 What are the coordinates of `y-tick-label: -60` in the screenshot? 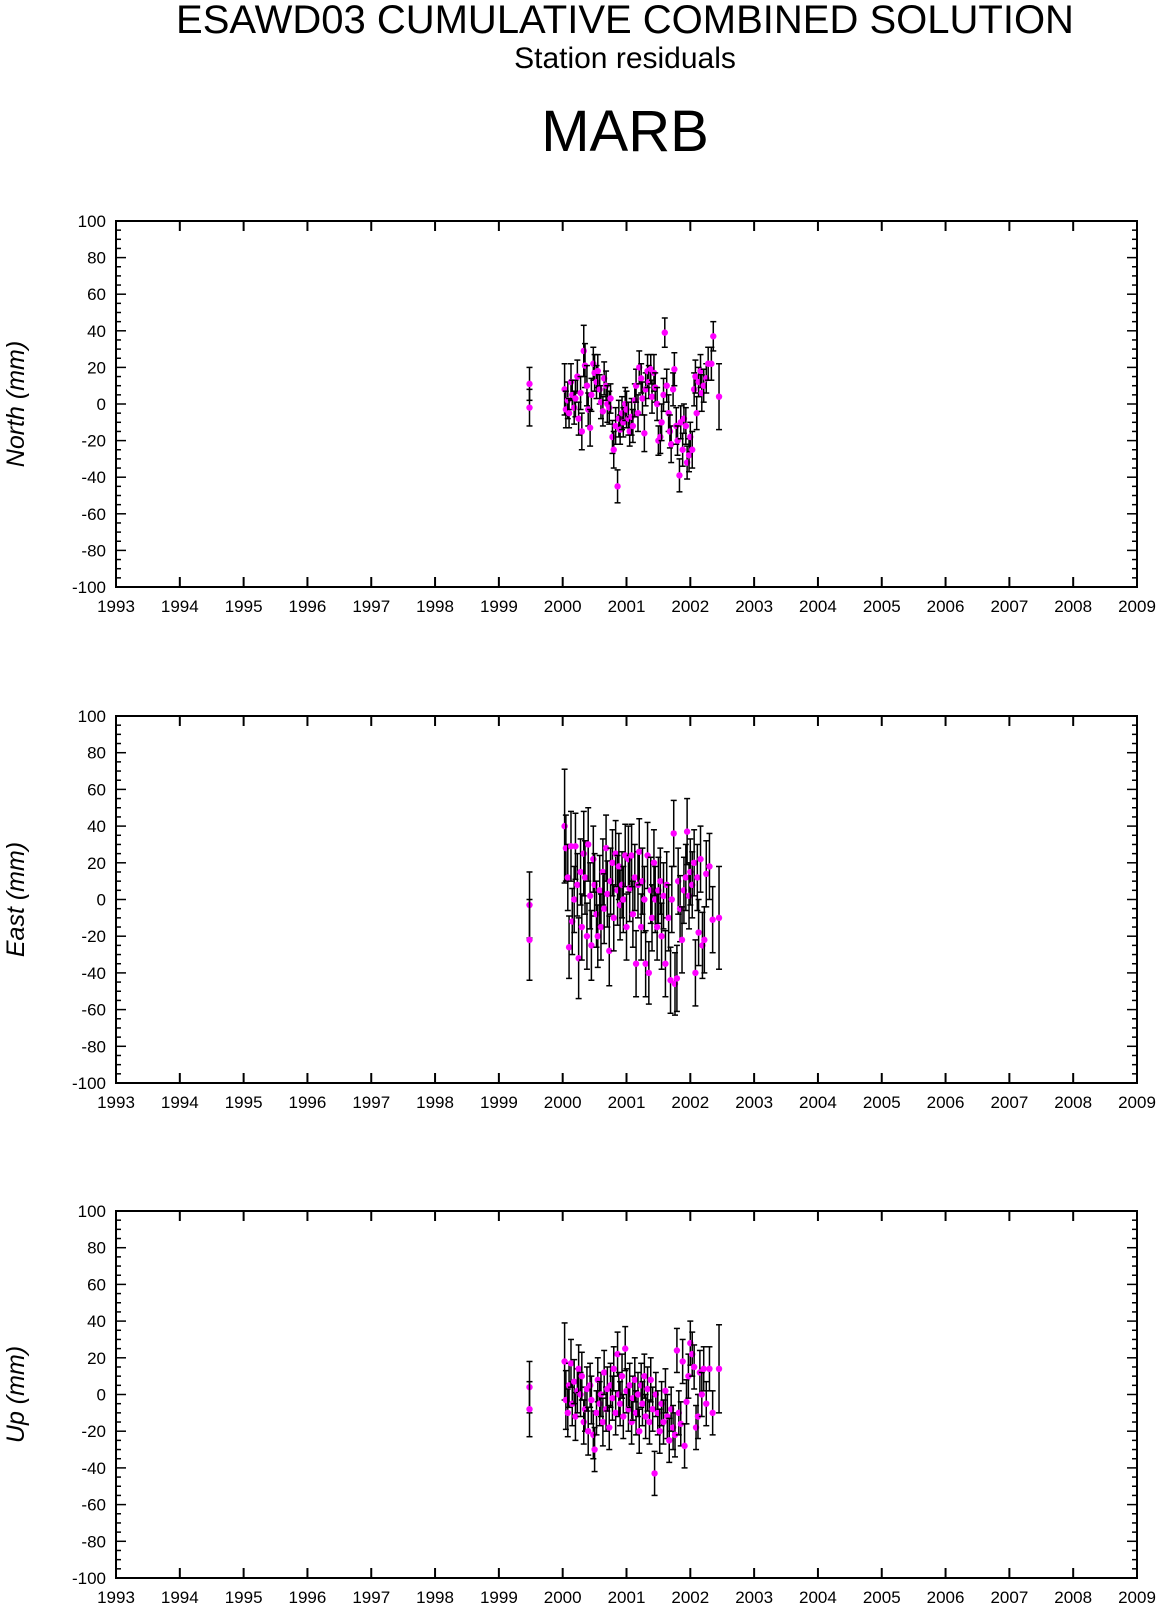 It's located at (93, 1010).